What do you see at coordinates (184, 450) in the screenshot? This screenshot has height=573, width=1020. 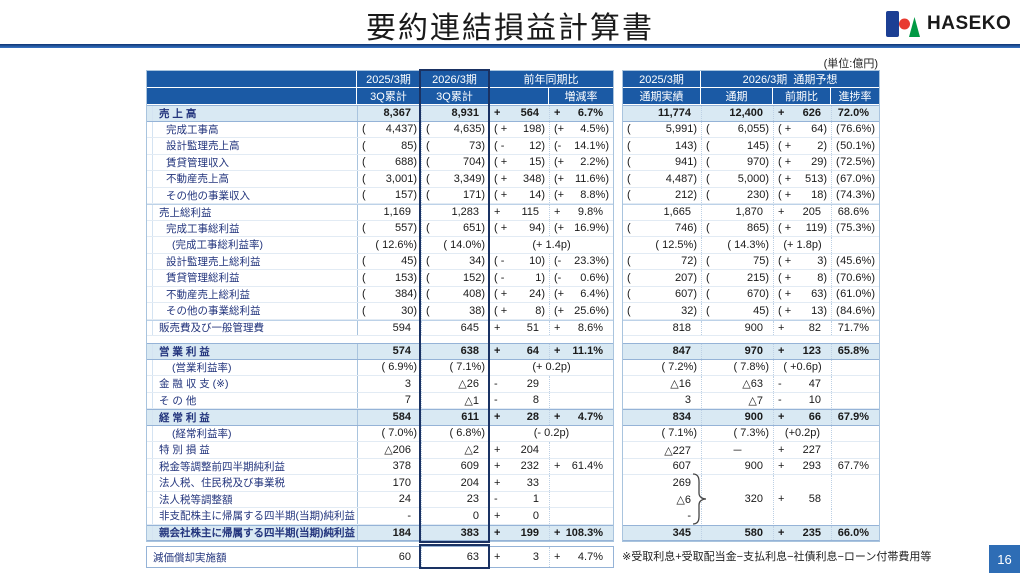 I see `row-label: 特 別 損 益` at bounding box center [184, 450].